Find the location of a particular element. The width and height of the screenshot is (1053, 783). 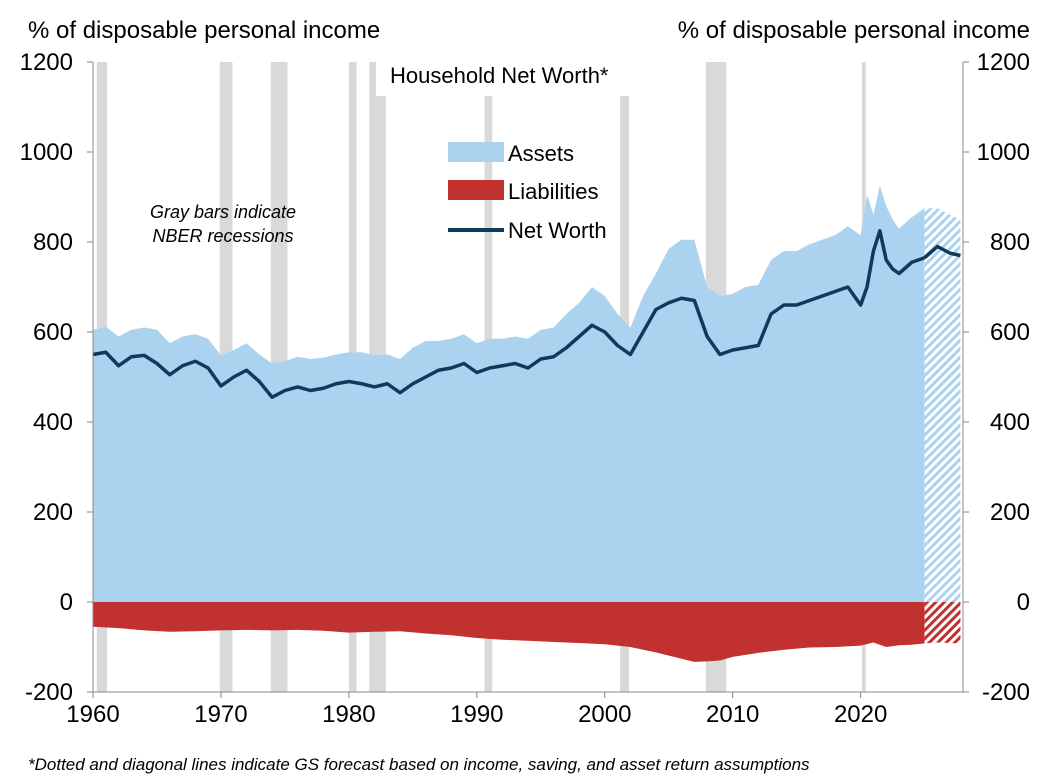

left-y-tick-label: 1000 is located at coordinates (46, 152).